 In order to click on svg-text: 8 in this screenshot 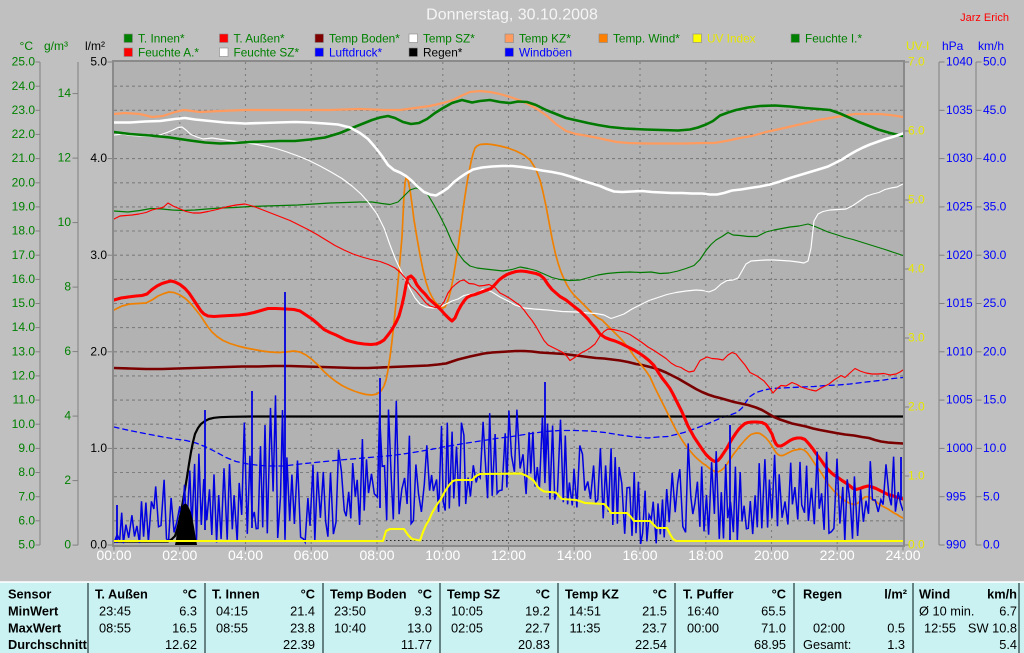, I will do `click(67, 287)`.